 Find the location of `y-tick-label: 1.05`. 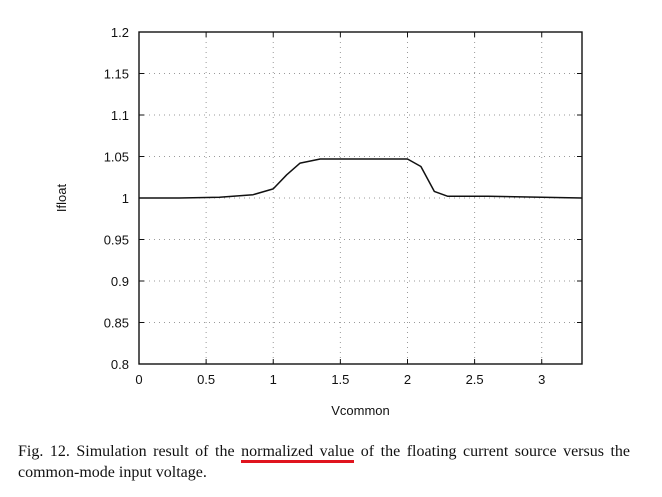

y-tick-label: 1.05 is located at coordinates (116, 157).